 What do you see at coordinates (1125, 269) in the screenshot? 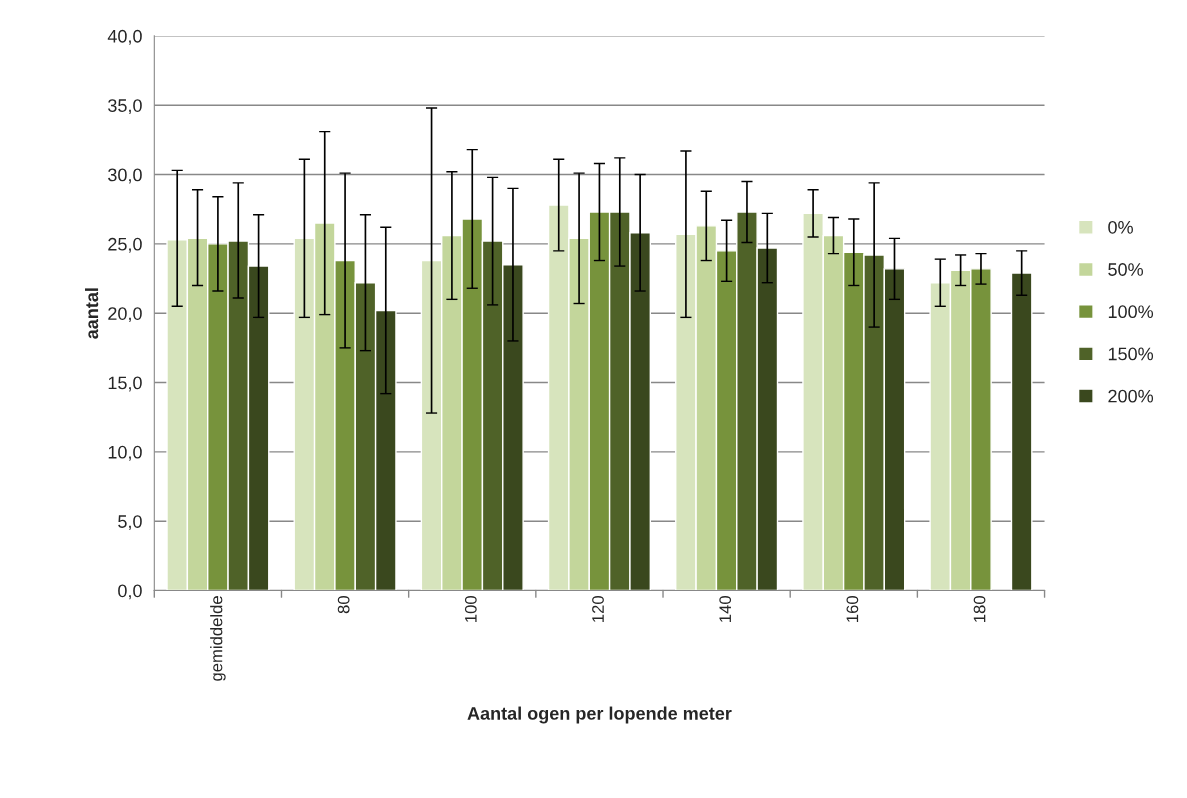
I see `legend-label: 50%` at bounding box center [1125, 269].